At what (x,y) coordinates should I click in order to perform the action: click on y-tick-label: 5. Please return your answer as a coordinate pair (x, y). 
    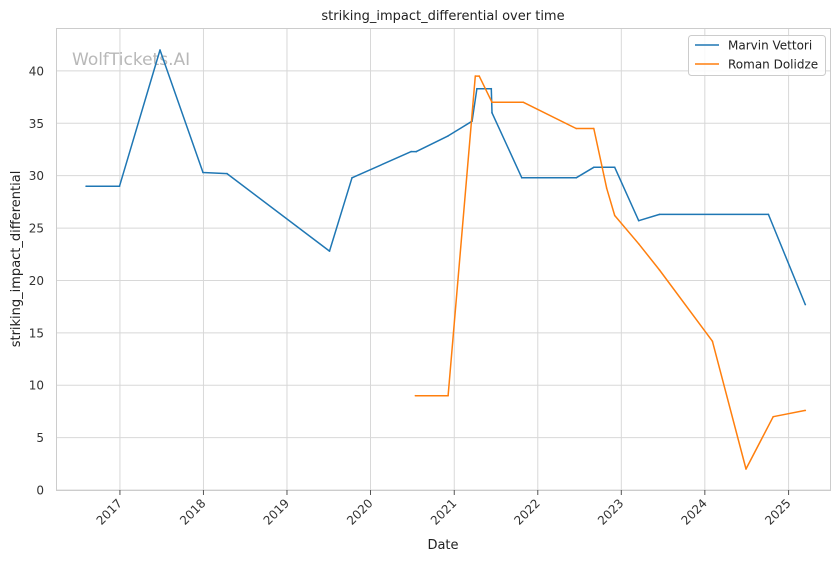
    Looking at the image, I should click on (40, 438).